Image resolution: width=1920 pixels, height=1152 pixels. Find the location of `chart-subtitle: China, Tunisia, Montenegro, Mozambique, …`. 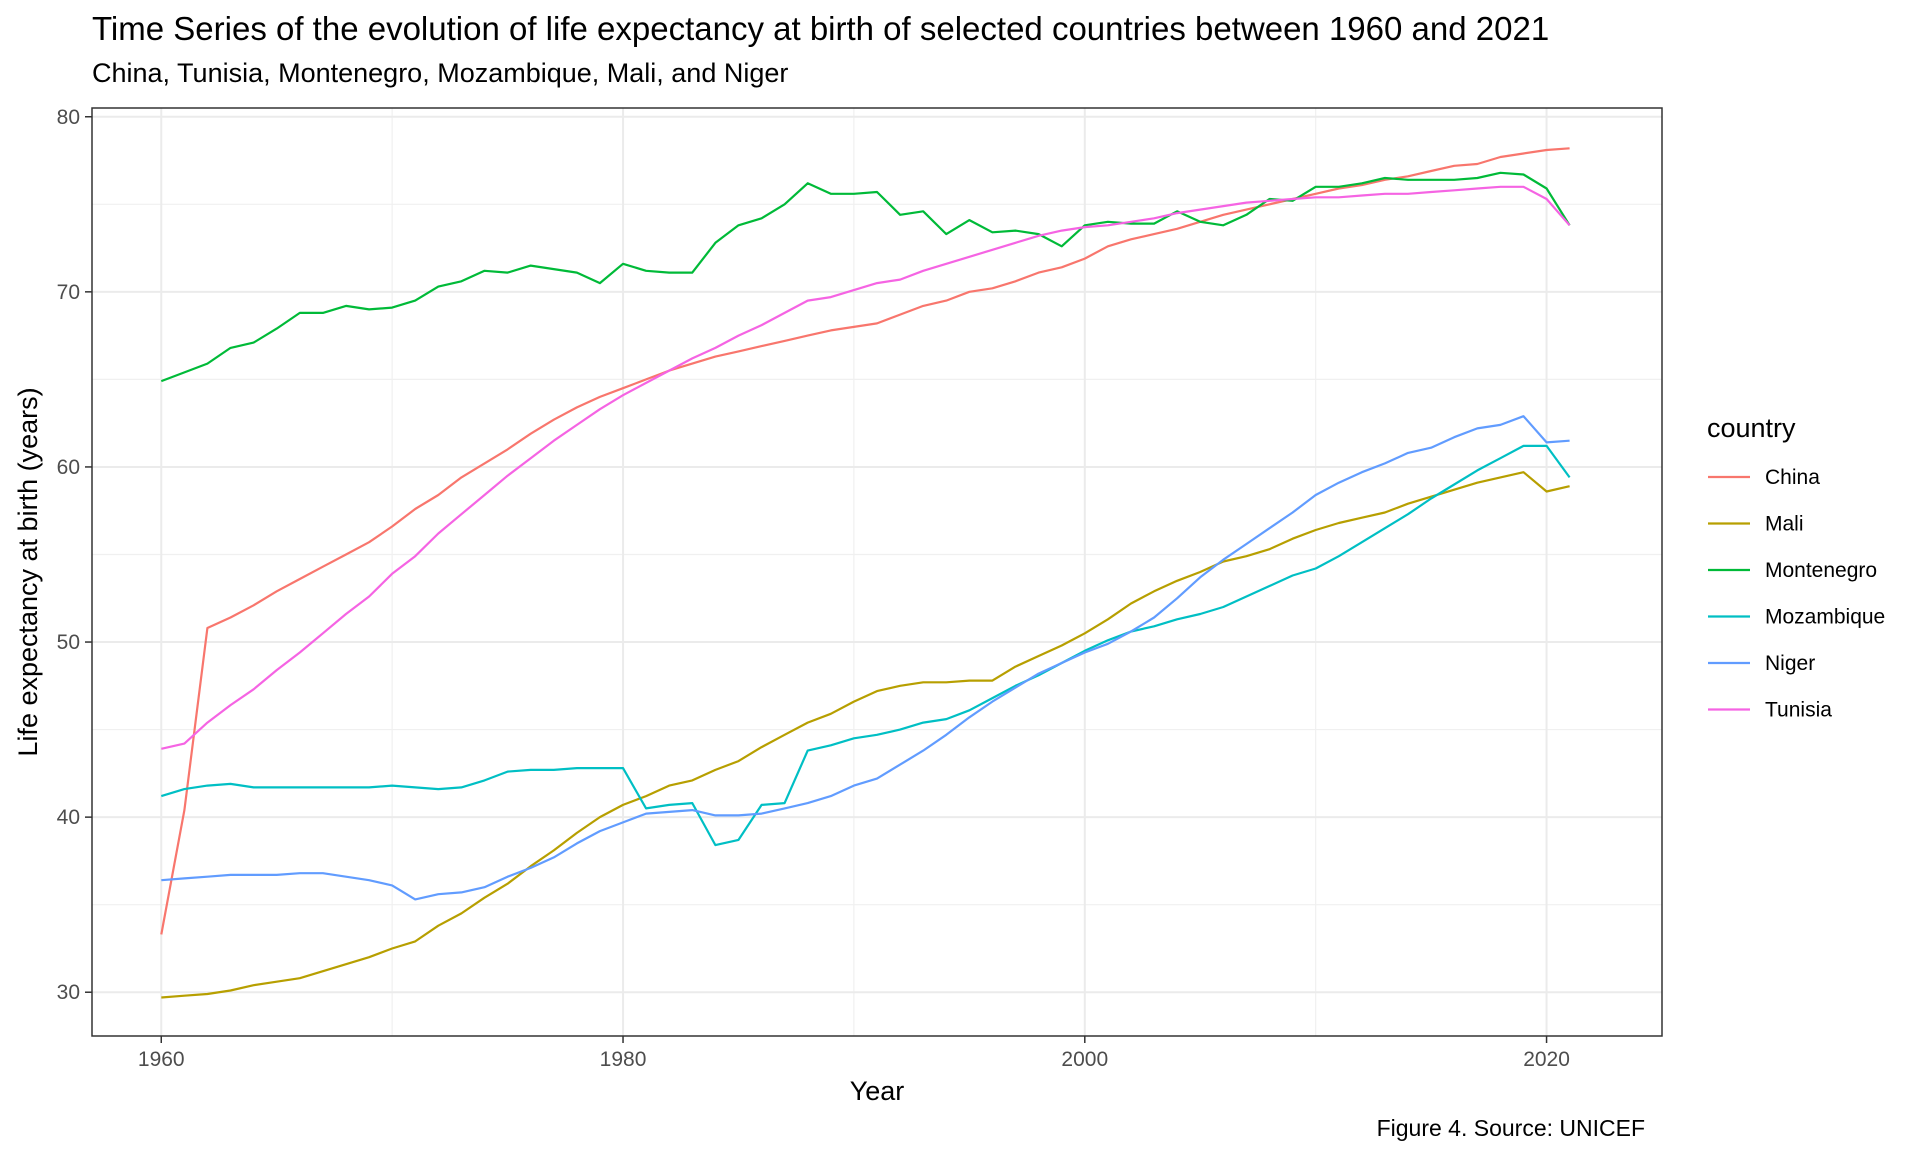

chart-subtitle: China, Tunisia, Montenegro, Mozambique, … is located at coordinates (440, 73).